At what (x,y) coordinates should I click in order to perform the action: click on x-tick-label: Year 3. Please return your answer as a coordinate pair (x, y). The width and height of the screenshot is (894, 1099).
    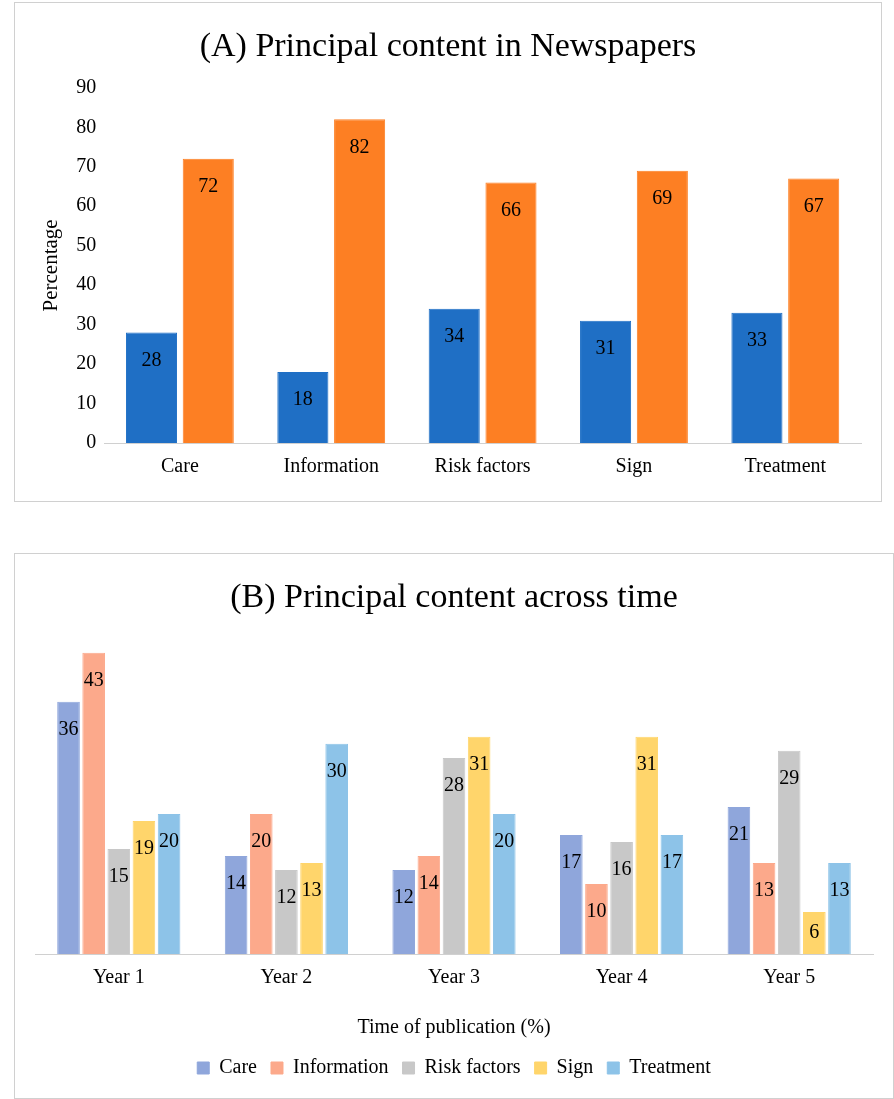
    Looking at the image, I should click on (454, 976).